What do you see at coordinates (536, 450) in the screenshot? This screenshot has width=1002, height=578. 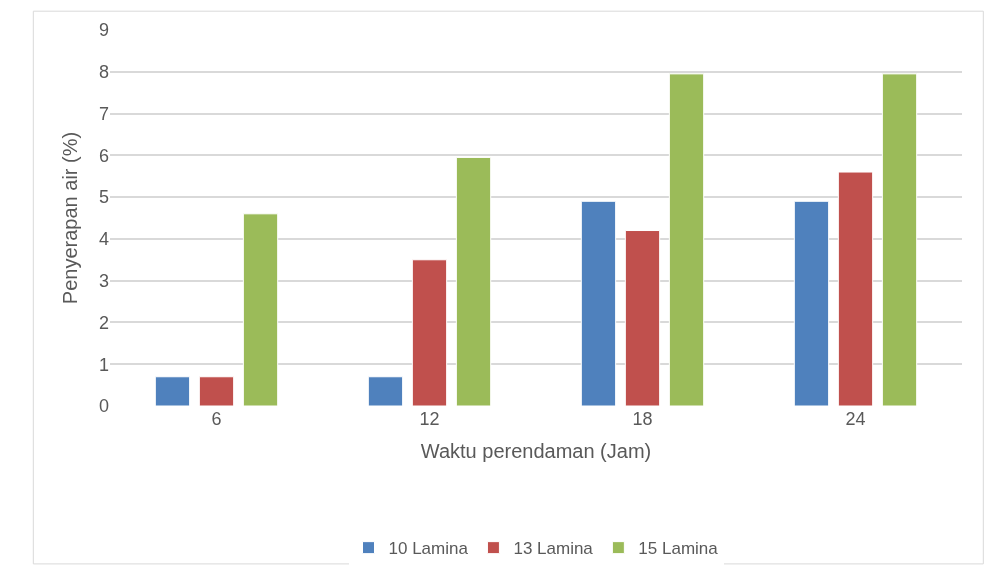 I see `x-axis-title: Waktu perendaman (Jam)` at bounding box center [536, 450].